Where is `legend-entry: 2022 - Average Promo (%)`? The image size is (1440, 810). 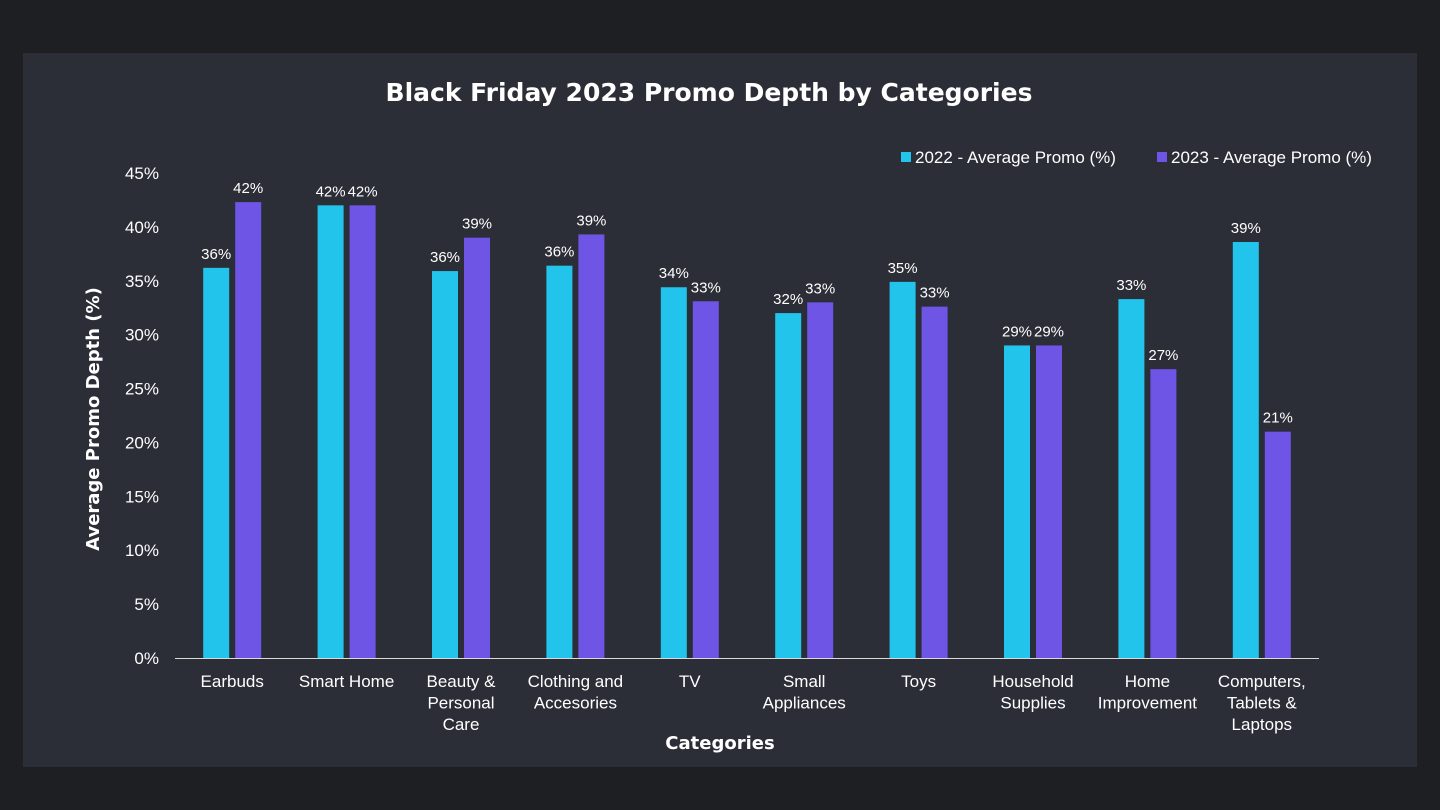 legend-entry: 2022 - Average Promo (%) is located at coordinates (1015, 157).